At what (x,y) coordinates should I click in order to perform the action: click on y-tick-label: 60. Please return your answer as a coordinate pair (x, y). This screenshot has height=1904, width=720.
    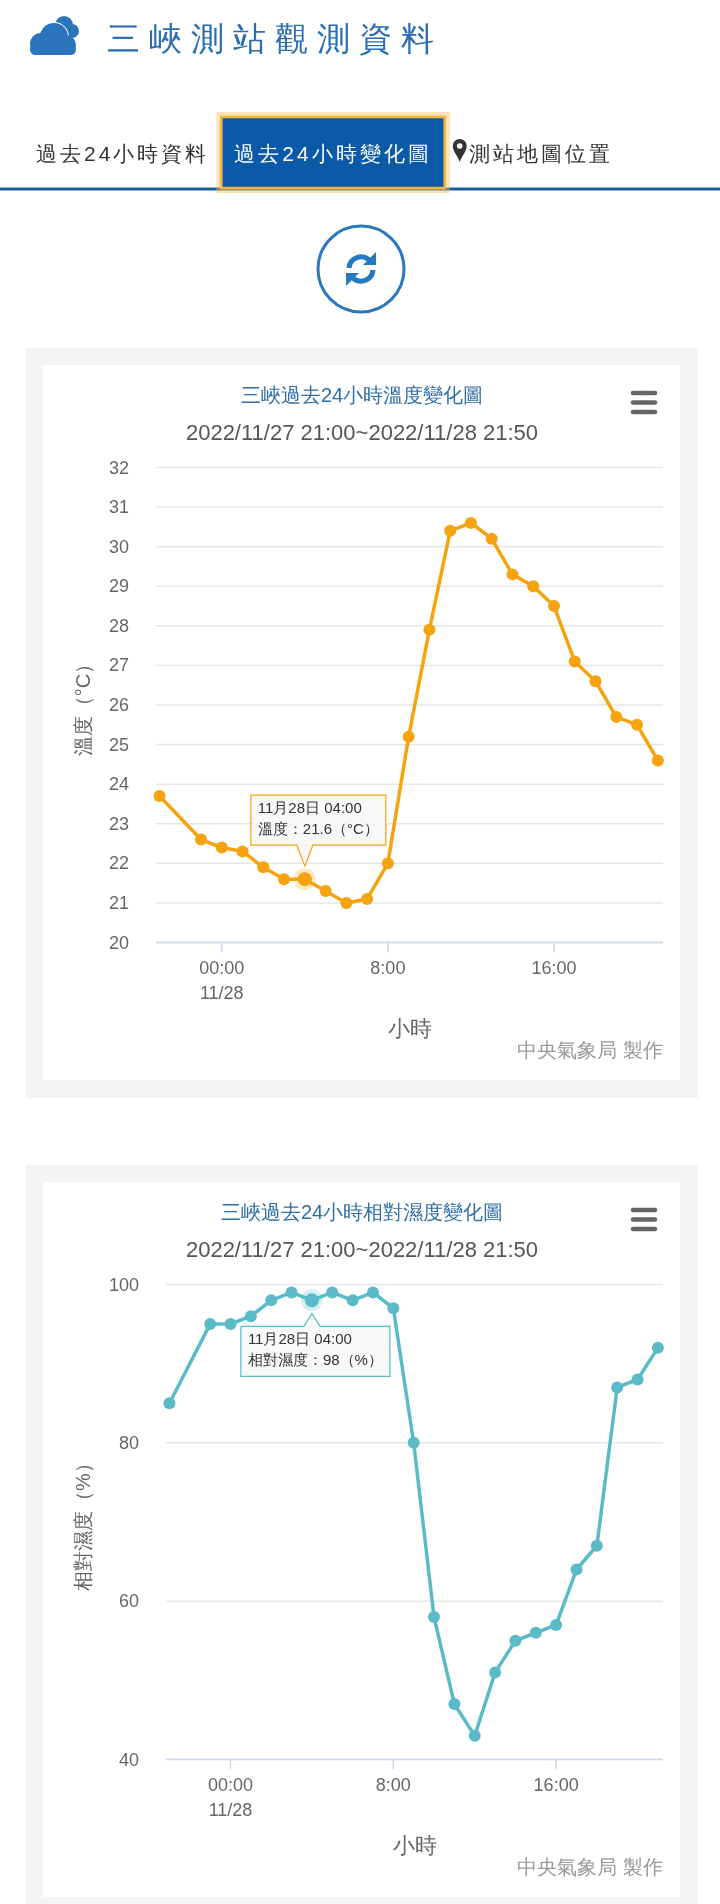
    Looking at the image, I should click on (129, 1601).